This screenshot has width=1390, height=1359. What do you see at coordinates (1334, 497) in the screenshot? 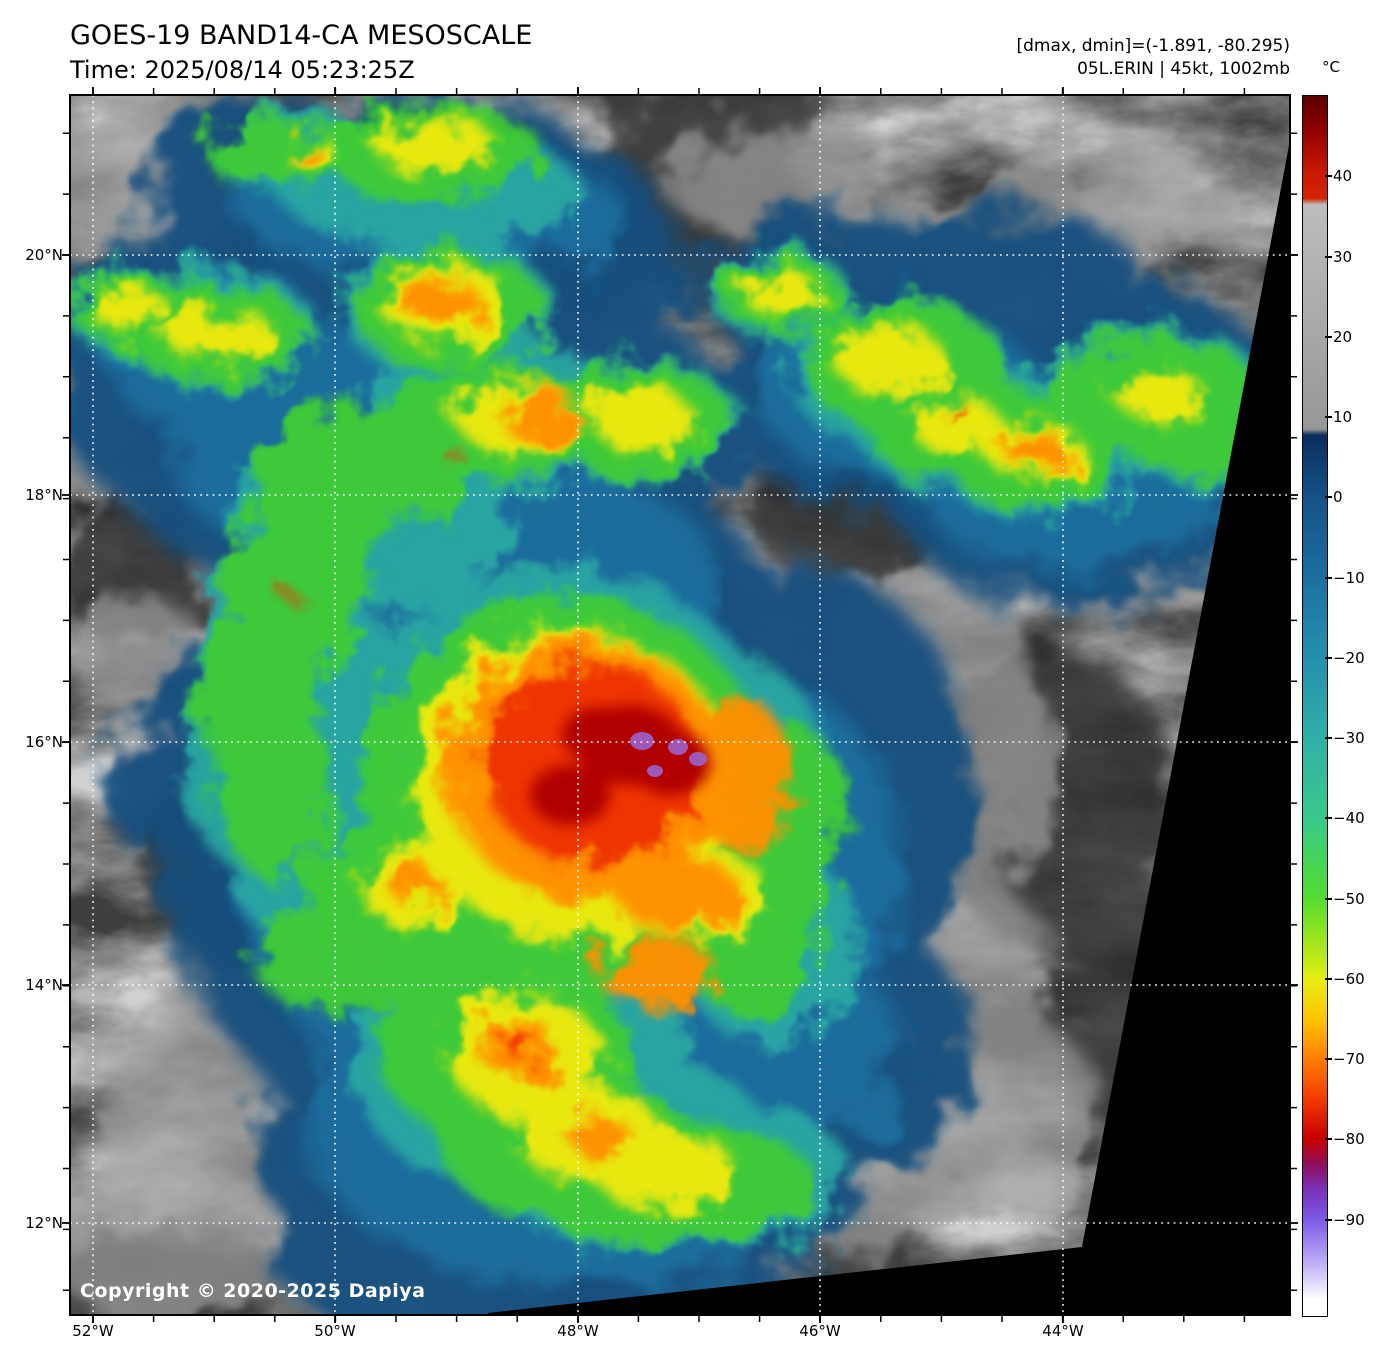
I see `cb-tick-0: 0` at bounding box center [1334, 497].